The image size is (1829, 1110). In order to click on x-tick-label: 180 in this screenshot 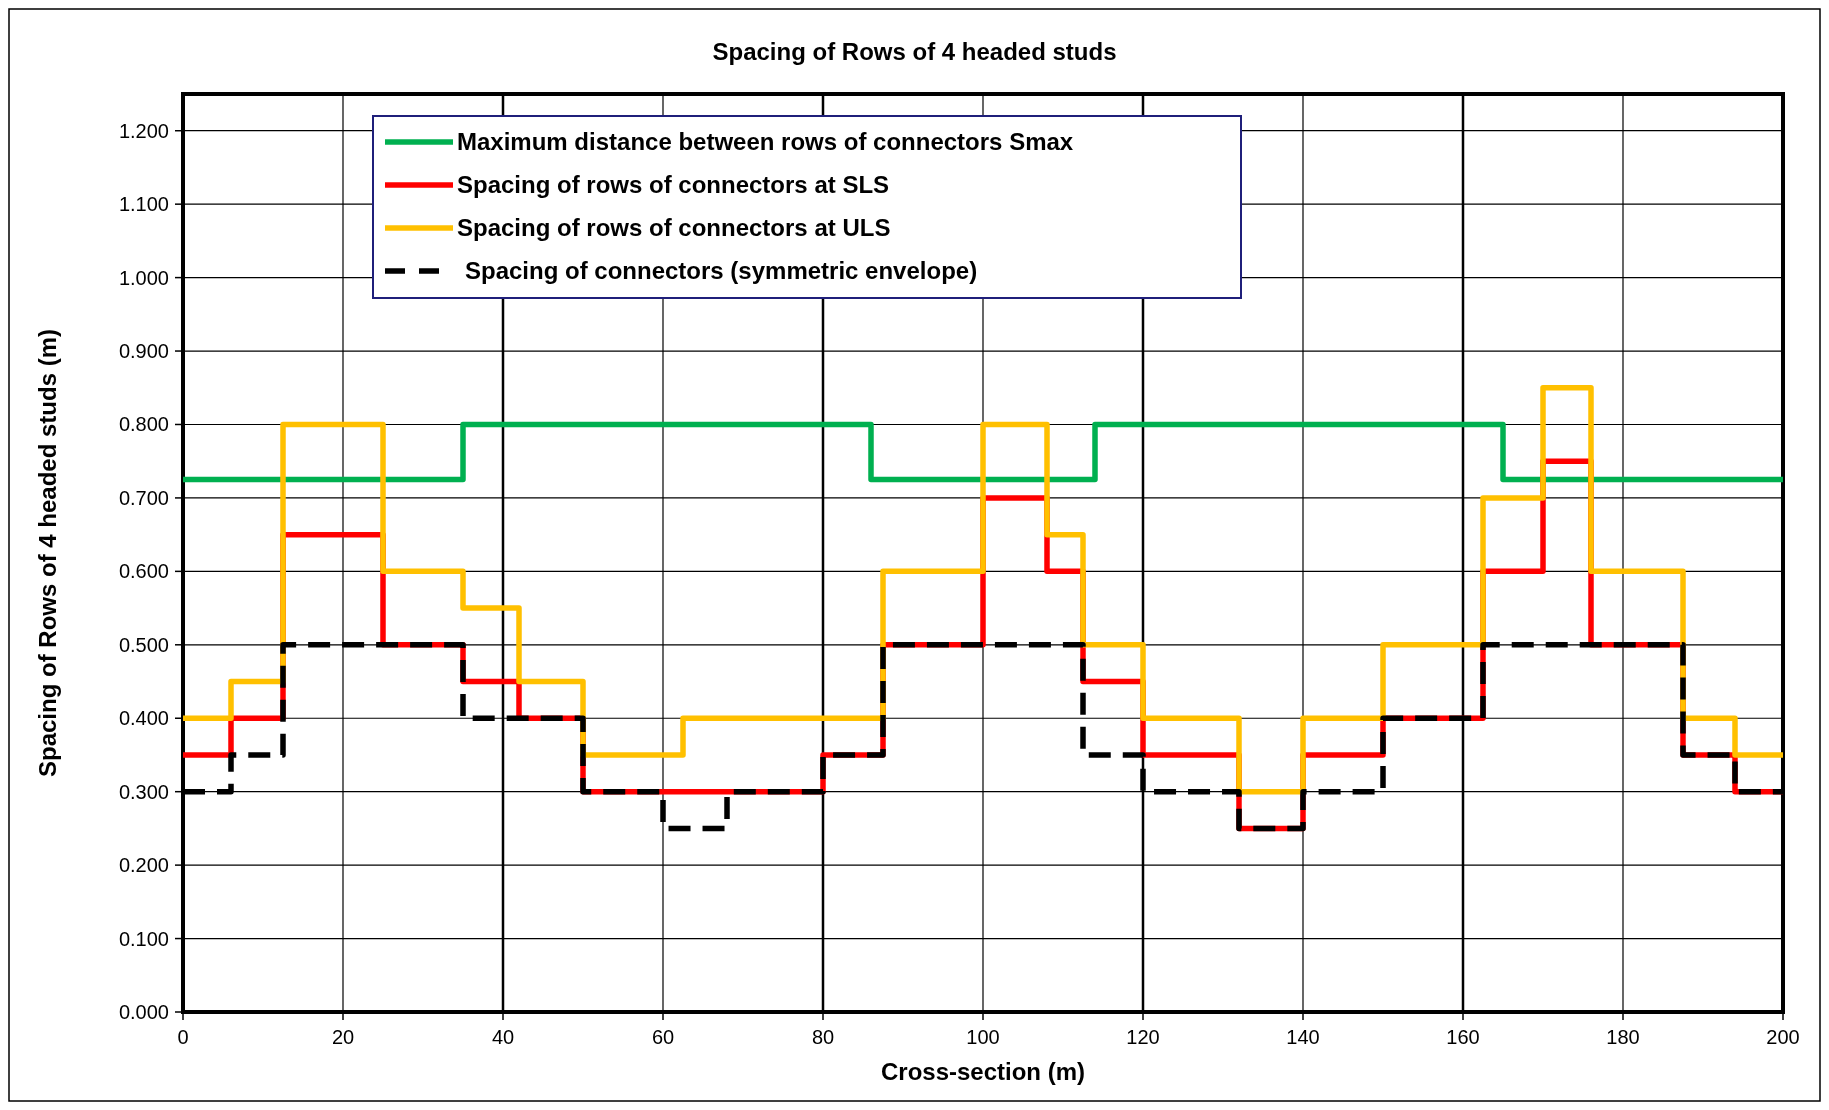, I will do `click(1623, 1037)`.